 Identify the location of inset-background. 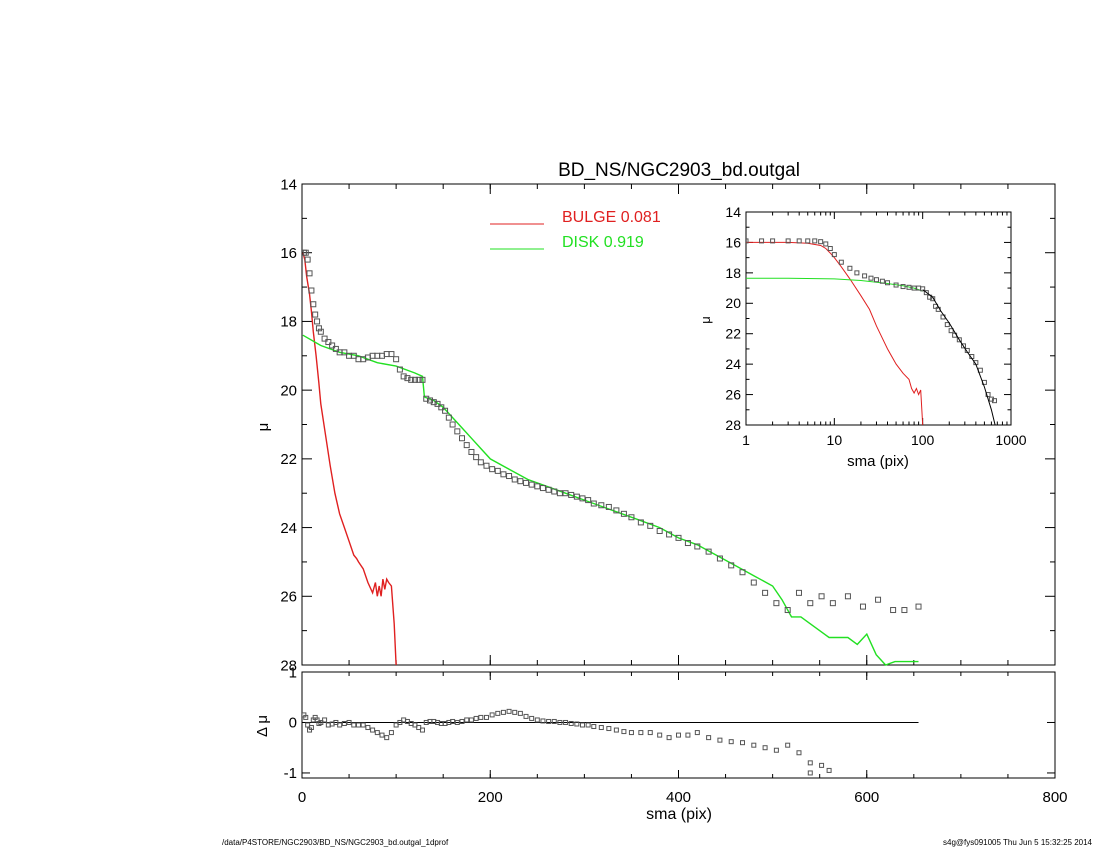
(878, 318).